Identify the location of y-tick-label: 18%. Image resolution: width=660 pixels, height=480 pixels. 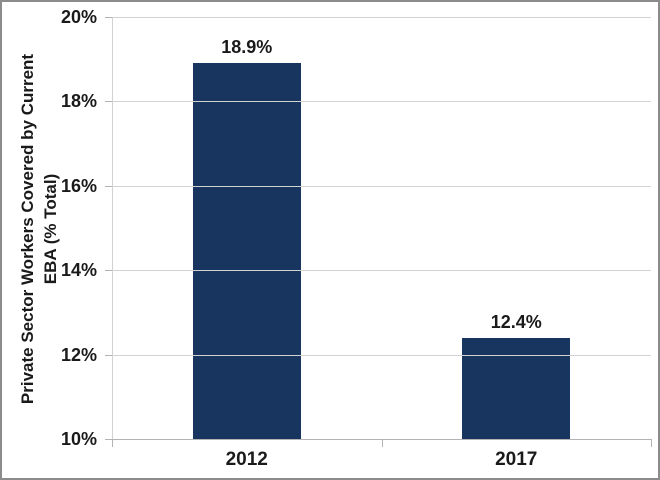
(78, 101).